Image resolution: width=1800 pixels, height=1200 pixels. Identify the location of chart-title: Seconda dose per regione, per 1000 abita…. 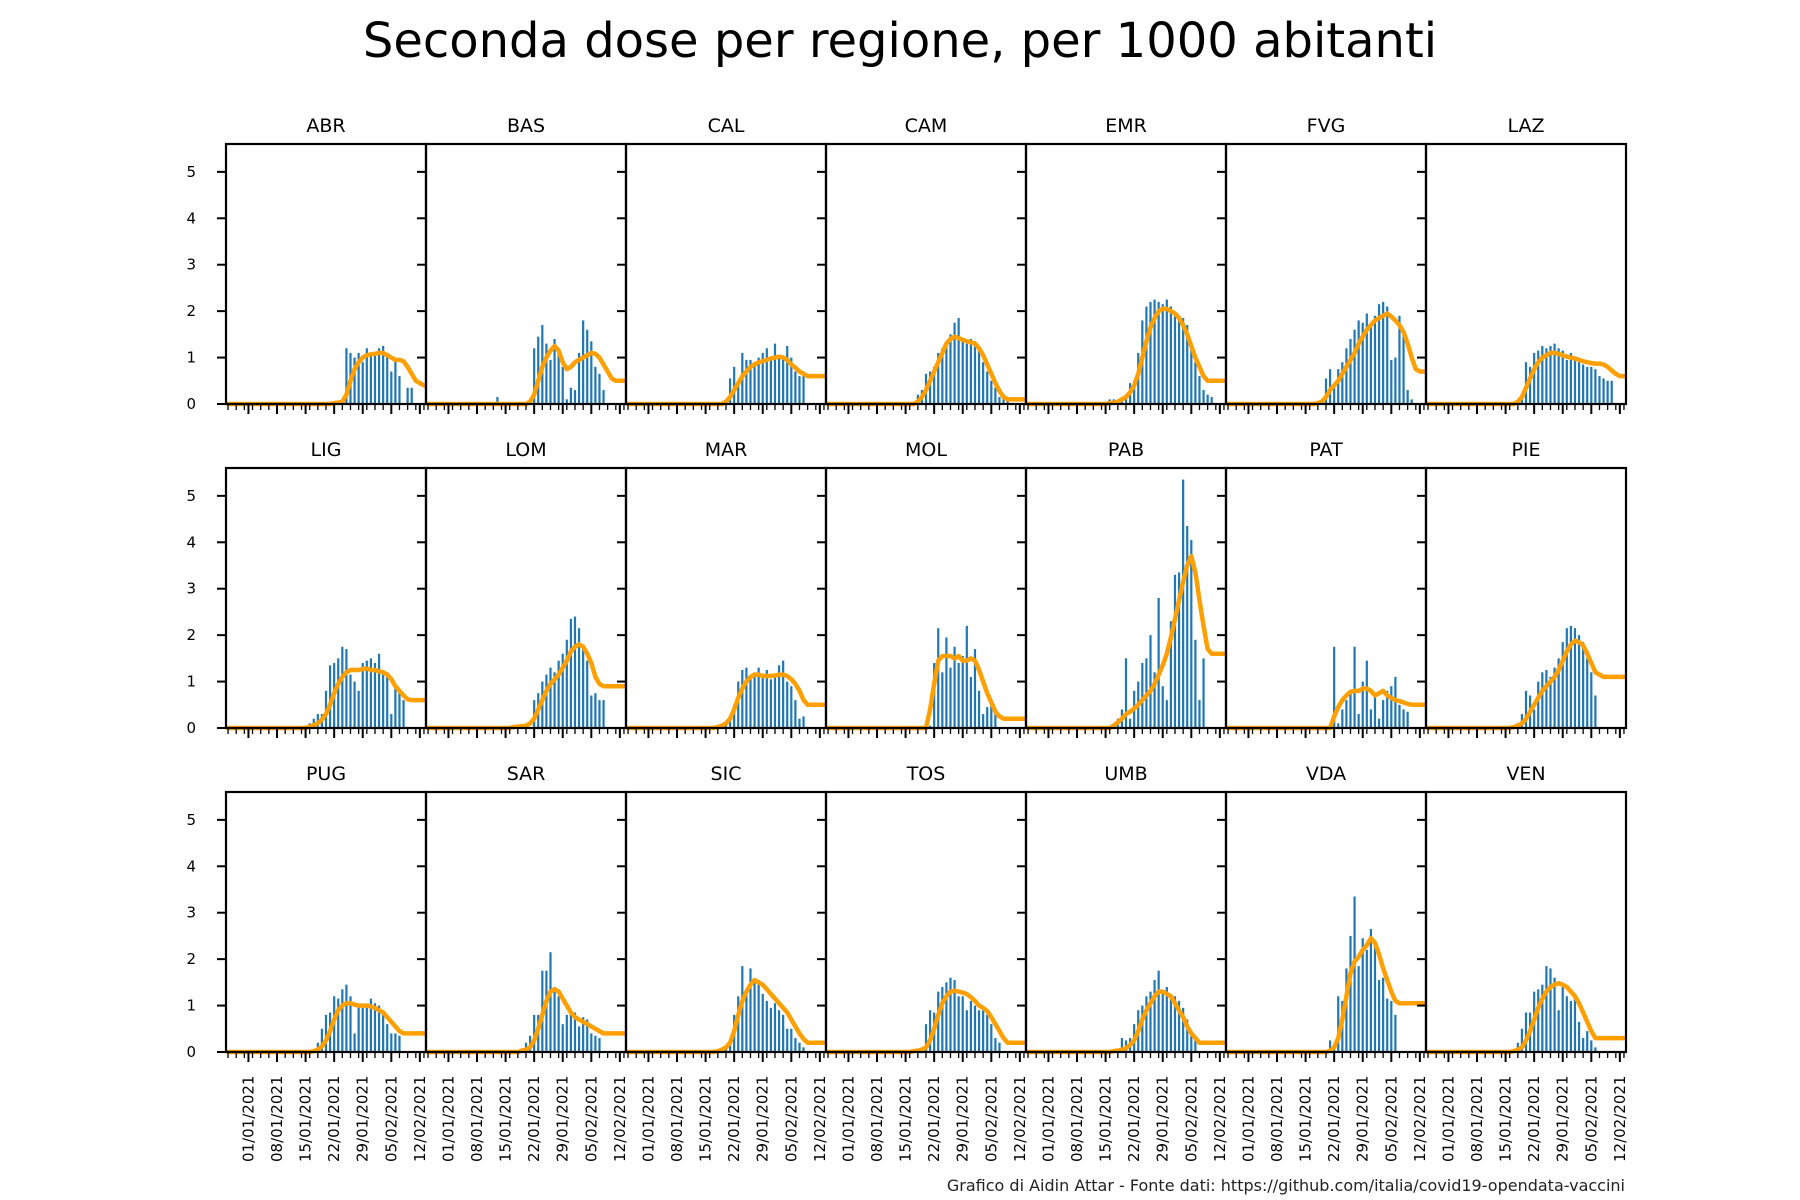
(900, 41).